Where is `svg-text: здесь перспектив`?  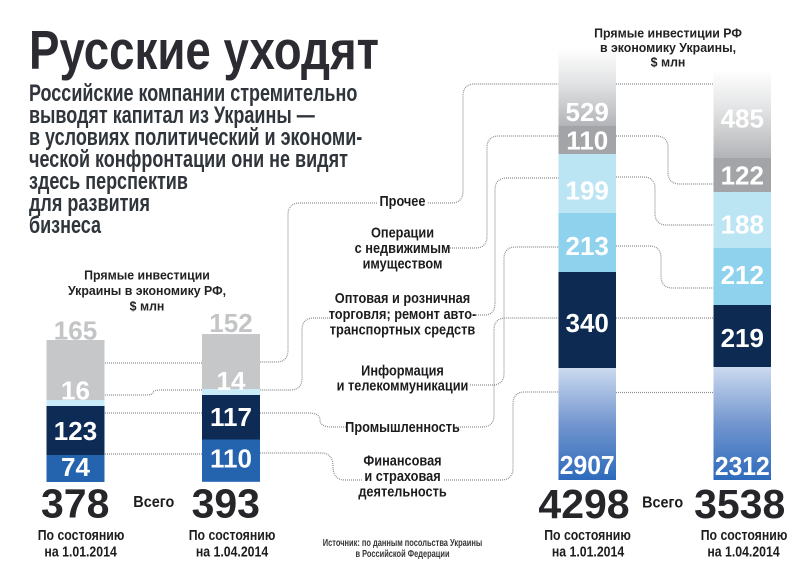
svg-text: здесь перспектив is located at coordinates (108, 182).